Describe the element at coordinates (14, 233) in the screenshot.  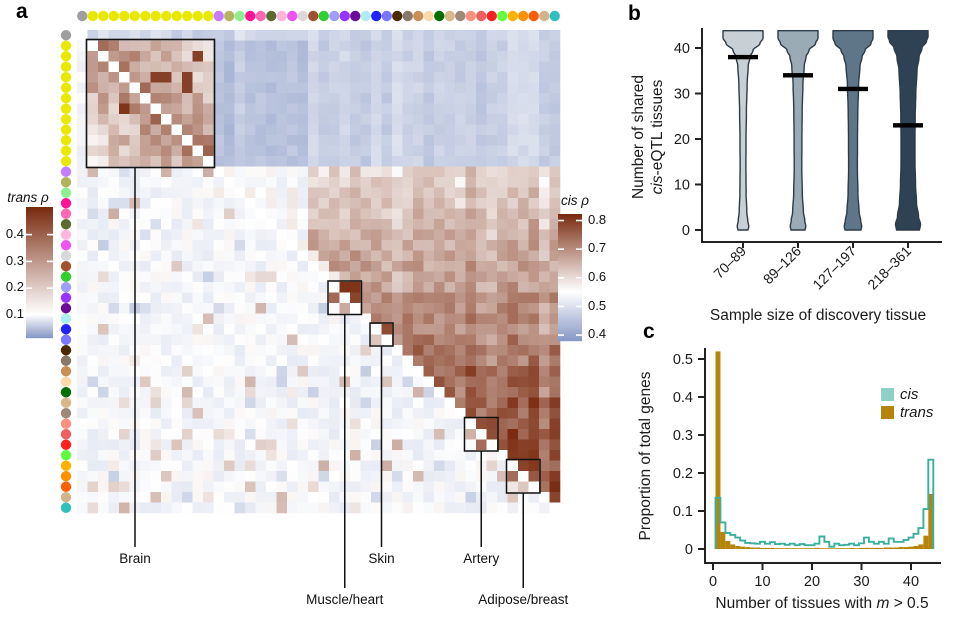
I see `trans-colorbar-tick: 0.4` at that location.